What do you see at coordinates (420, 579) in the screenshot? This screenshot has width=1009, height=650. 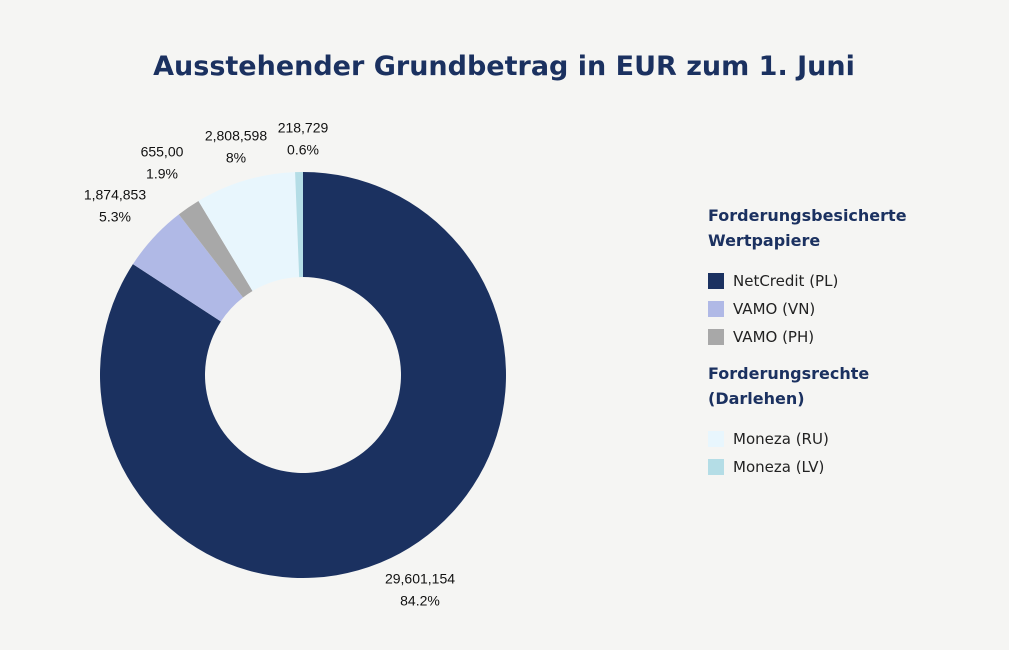 I see `value-label: 29,601,154` at bounding box center [420, 579].